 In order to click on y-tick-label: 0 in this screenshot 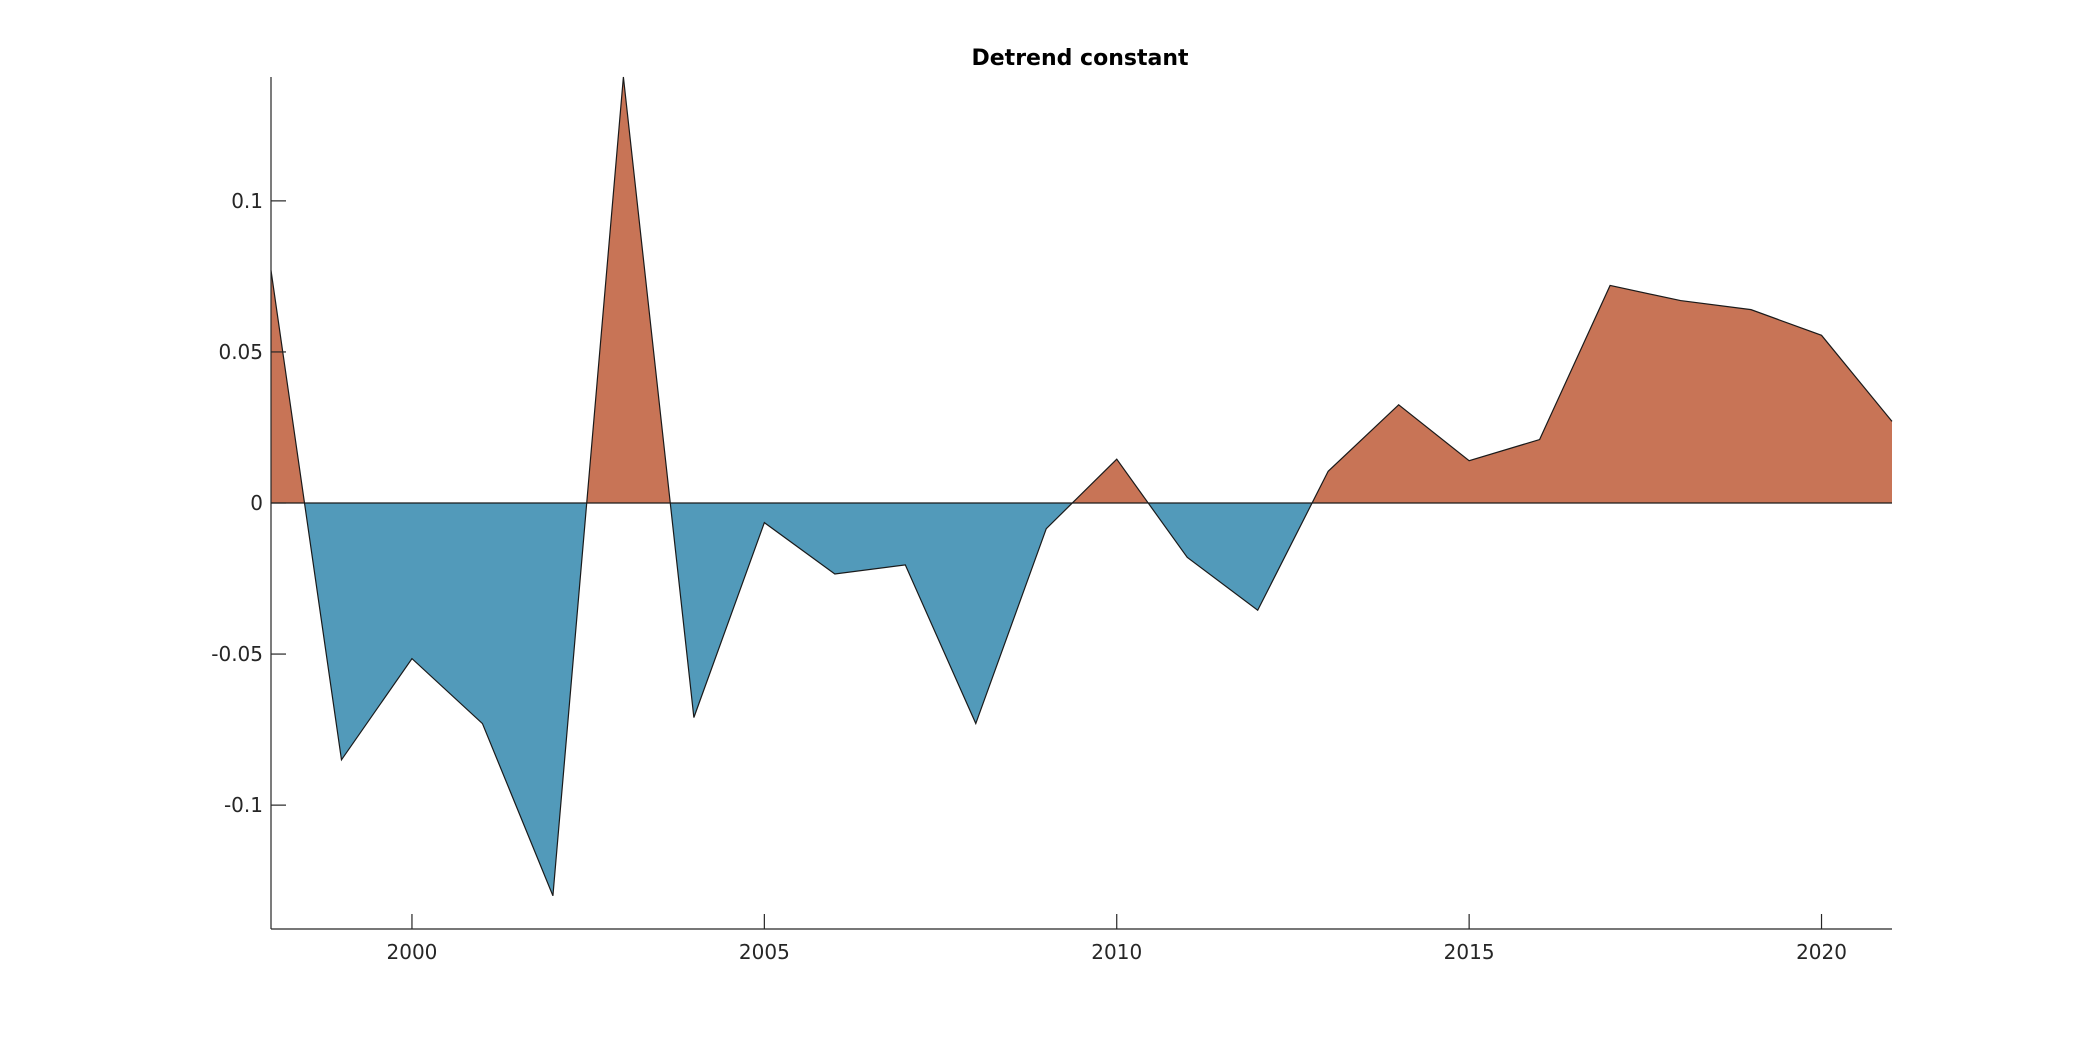, I will do `click(256, 503)`.